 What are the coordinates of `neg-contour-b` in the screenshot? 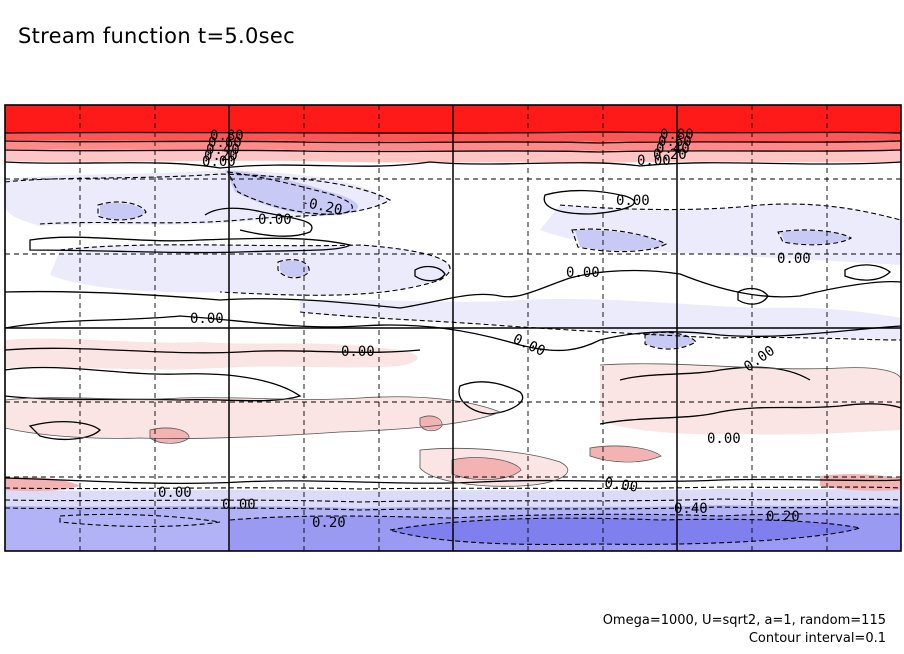 It's located at (290, 193).